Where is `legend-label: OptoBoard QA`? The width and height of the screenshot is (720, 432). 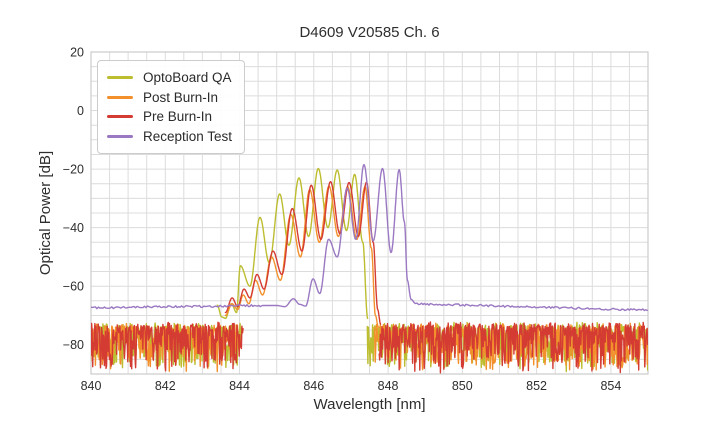 legend-label: OptoBoard QA is located at coordinates (187, 78).